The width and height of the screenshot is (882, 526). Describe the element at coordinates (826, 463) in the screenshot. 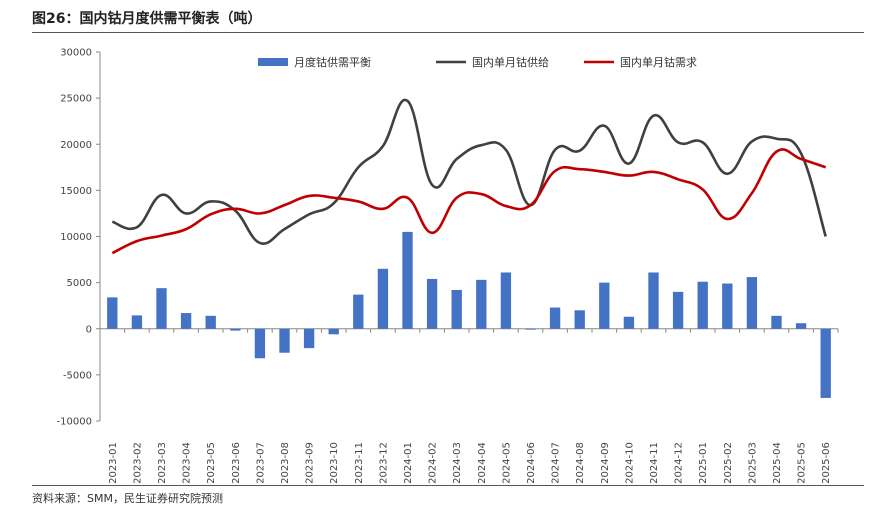

I see `x-tick-label: 2025-06` at that location.